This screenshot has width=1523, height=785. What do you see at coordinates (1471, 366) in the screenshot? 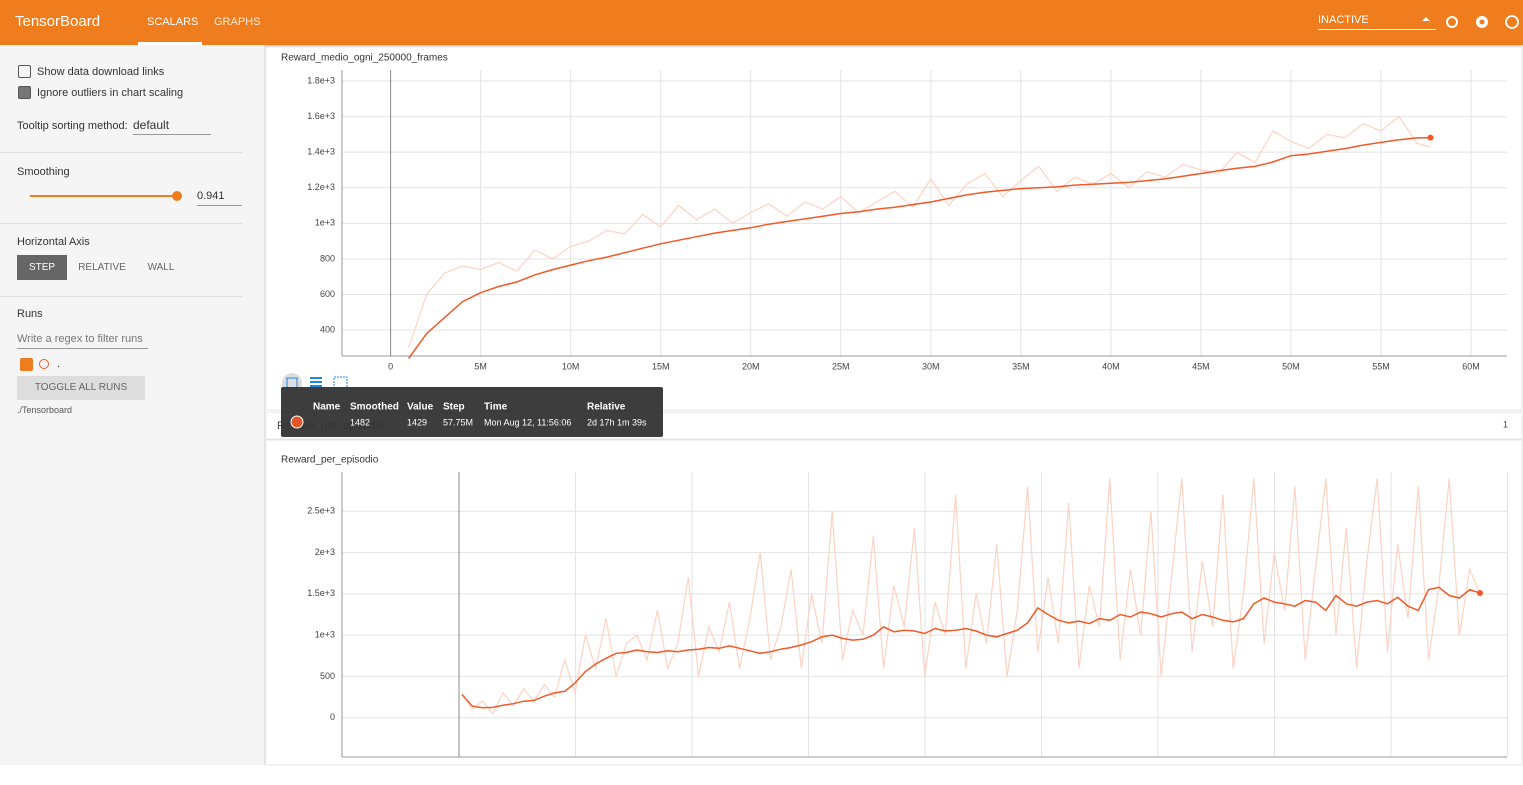
I see `x-tick-label: 60M` at bounding box center [1471, 366].